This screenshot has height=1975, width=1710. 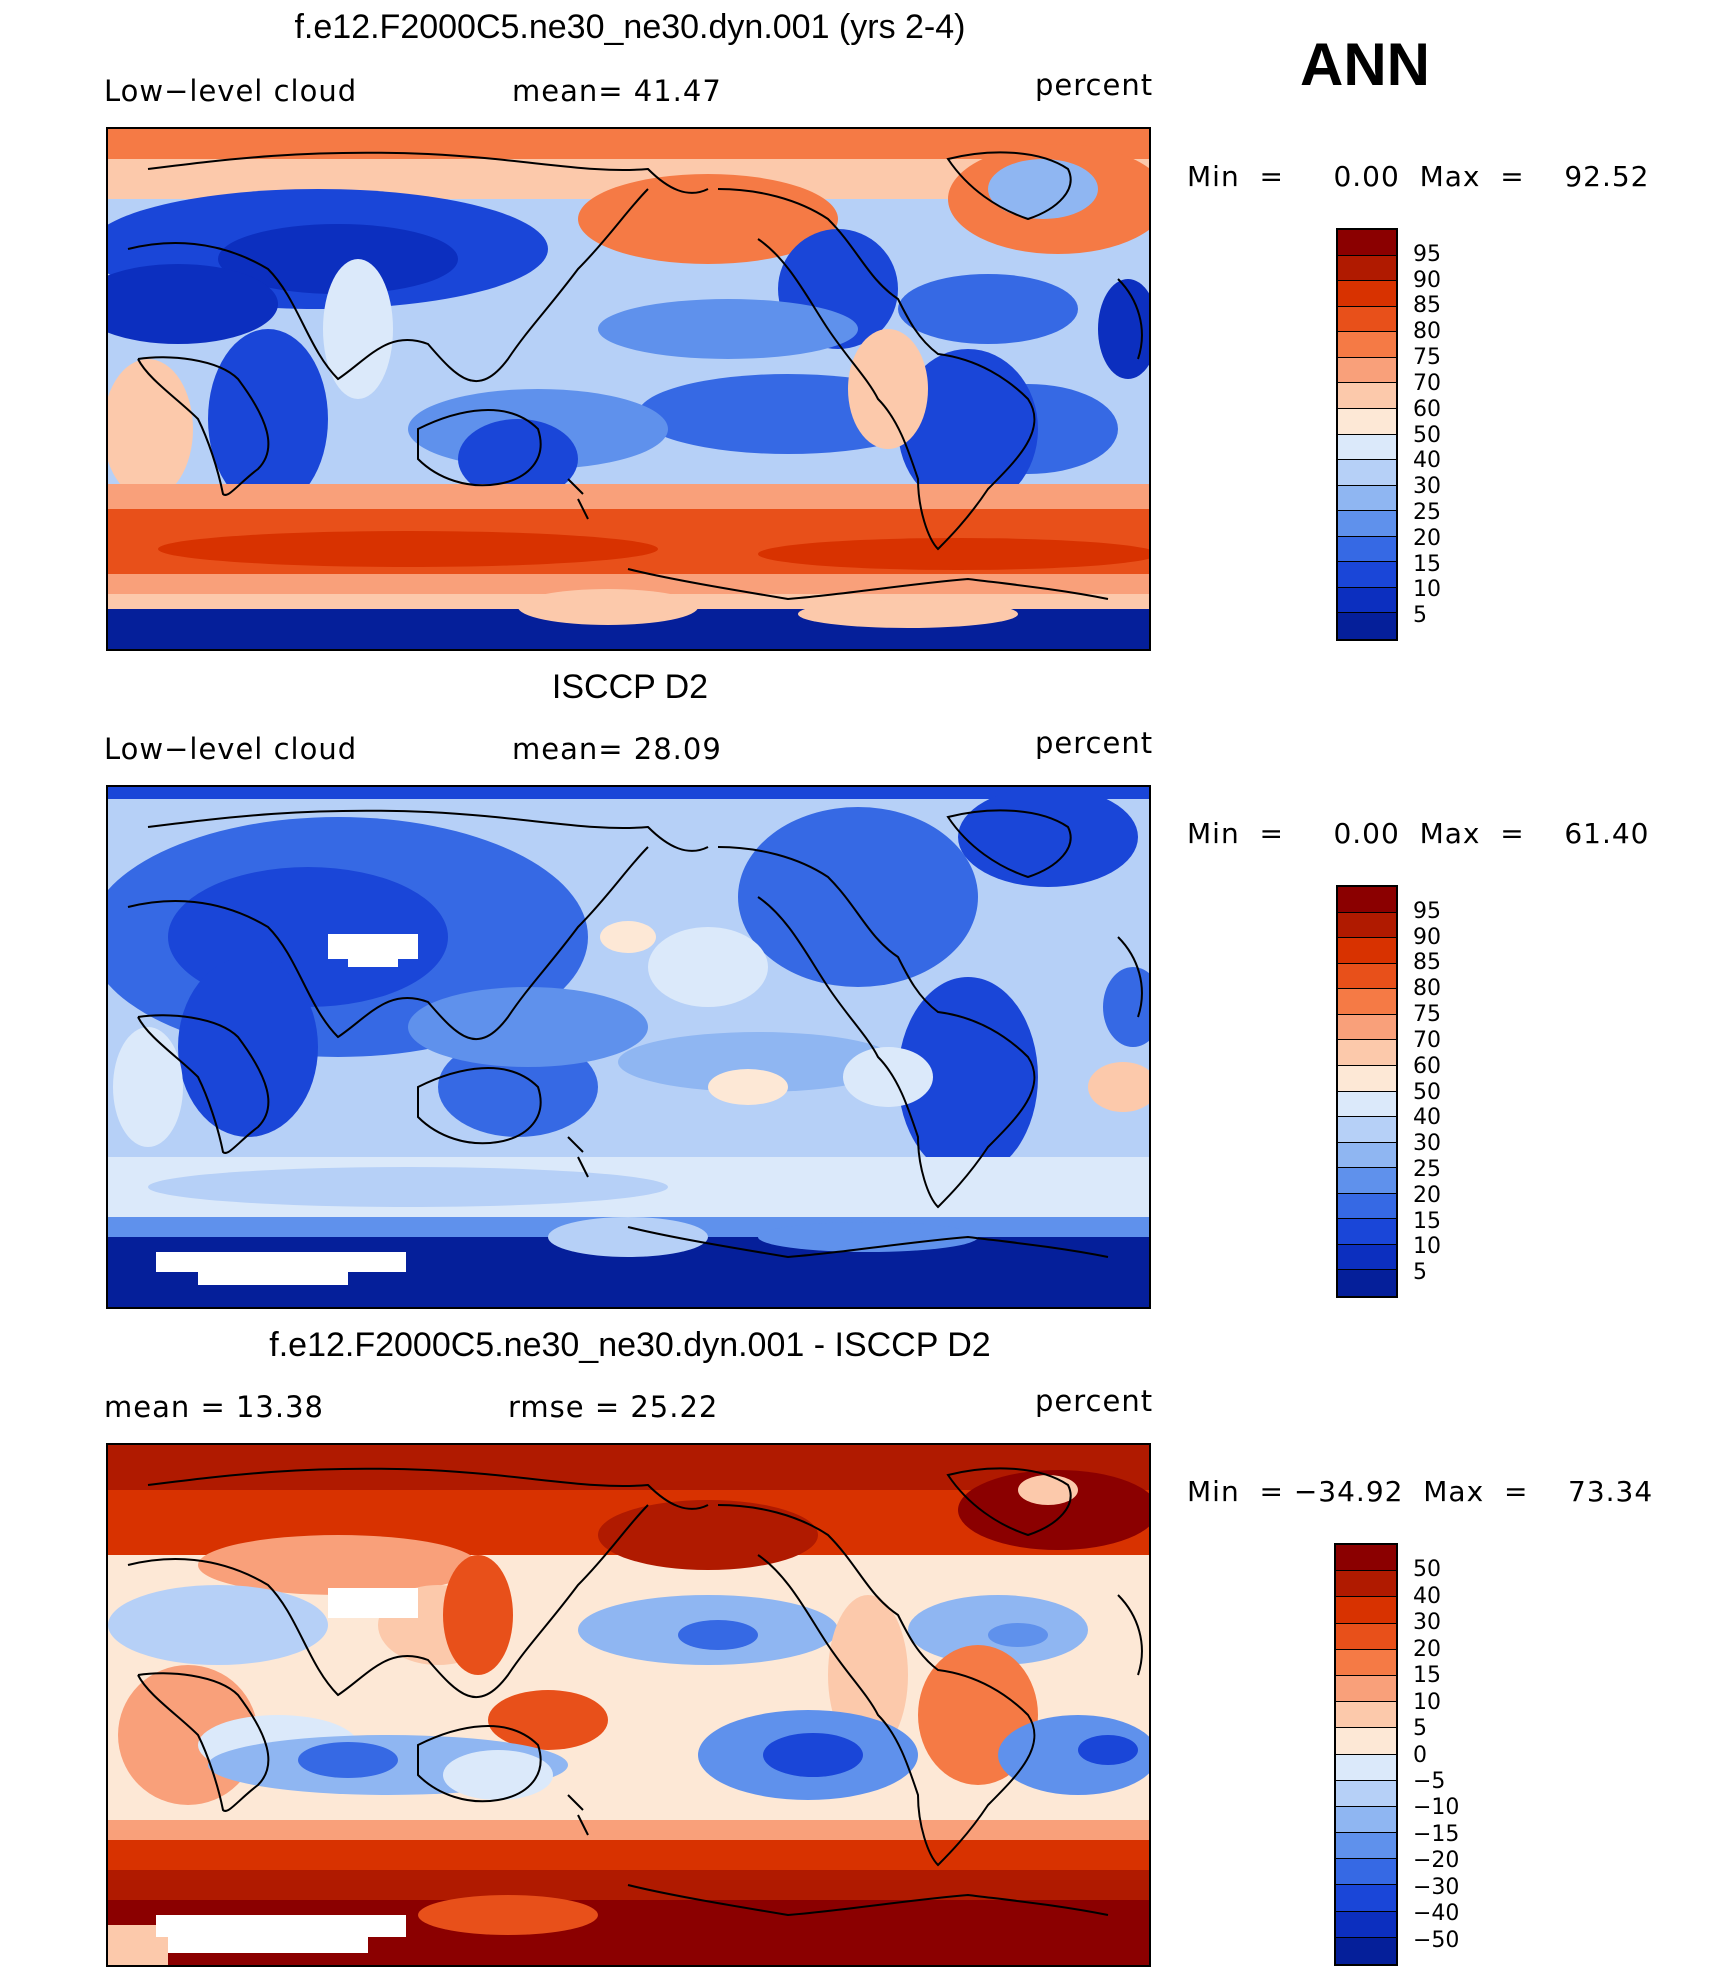 What do you see at coordinates (1427, 409) in the screenshot?
I see `panel-1-colorbar-tick-label: 60` at bounding box center [1427, 409].